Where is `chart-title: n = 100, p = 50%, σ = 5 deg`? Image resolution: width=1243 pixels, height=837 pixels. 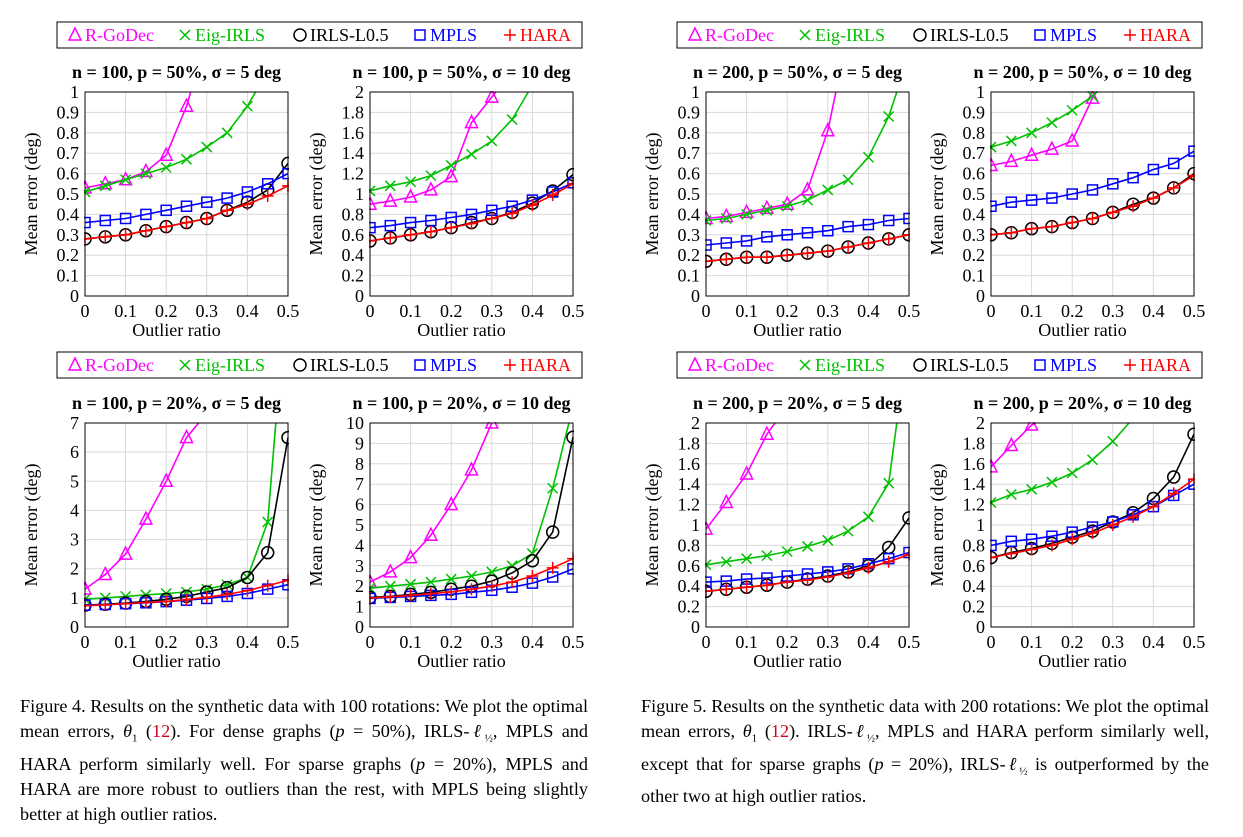 chart-title: n = 100, p = 50%, σ = 5 deg is located at coordinates (176, 72).